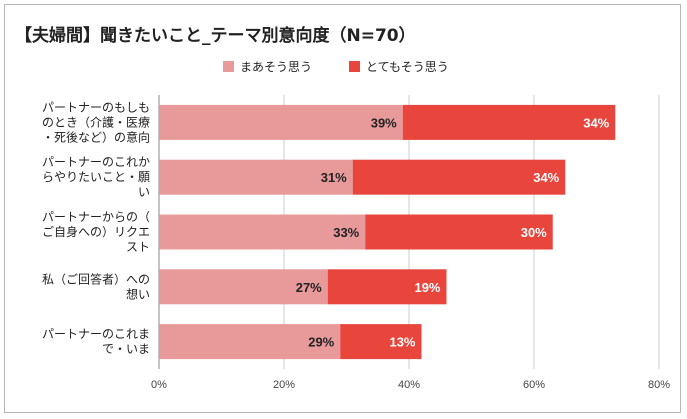  I want to click on x-tick-label-5: 80%, so click(659, 385).